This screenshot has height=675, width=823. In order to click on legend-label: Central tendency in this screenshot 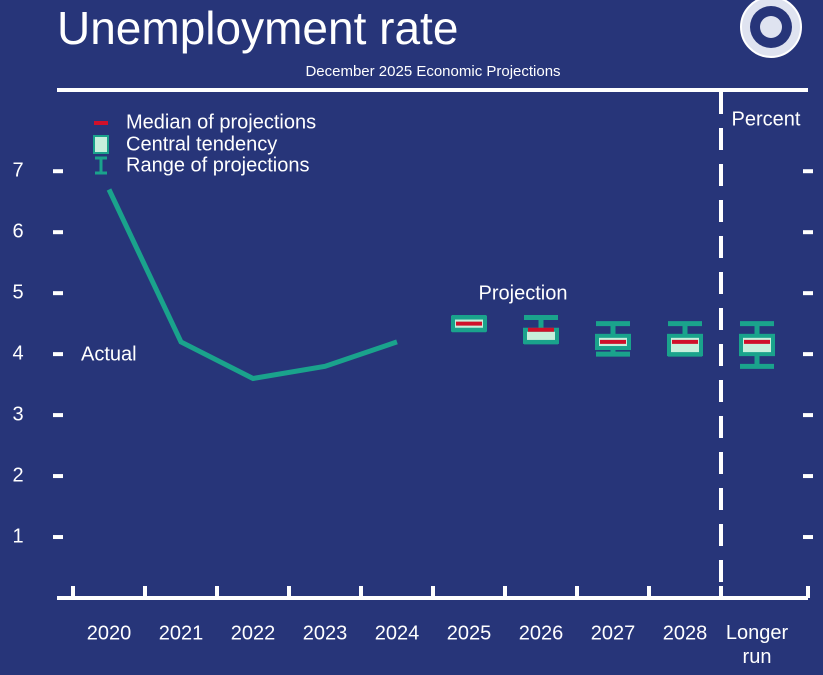, I will do `click(201, 144)`.